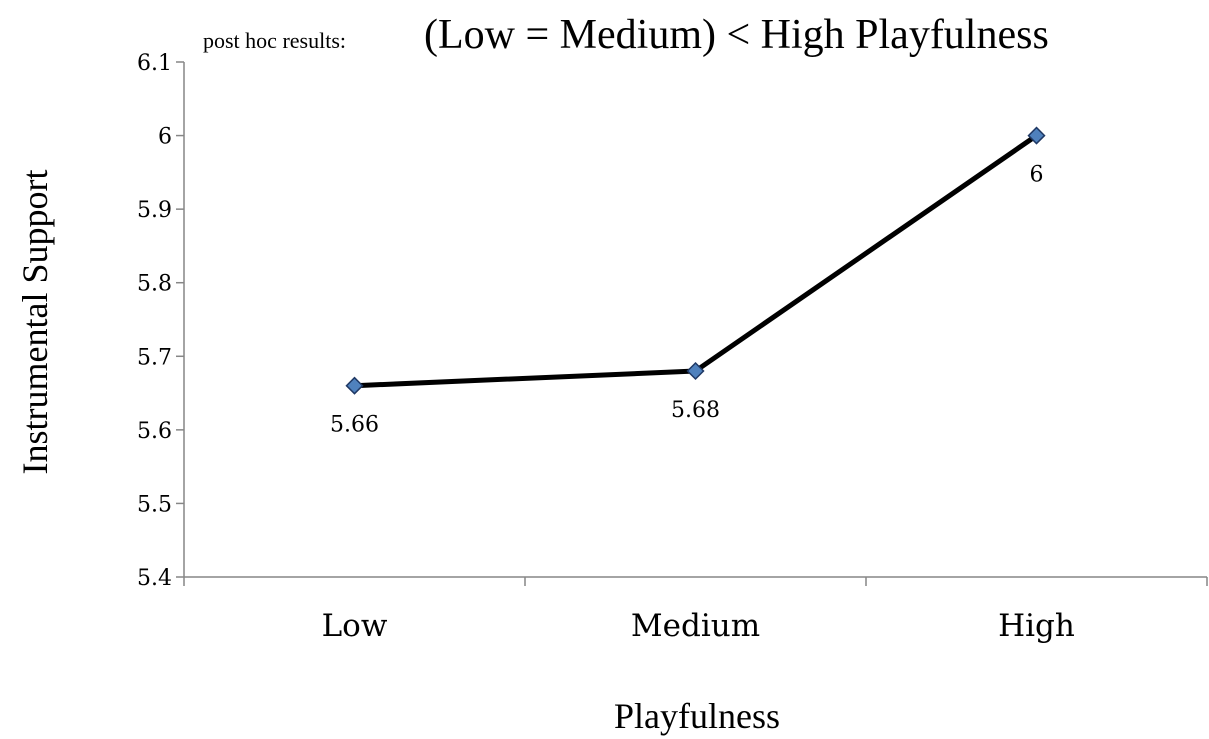  Describe the element at coordinates (1036, 626) in the screenshot. I see `x-tick-label: High` at that location.